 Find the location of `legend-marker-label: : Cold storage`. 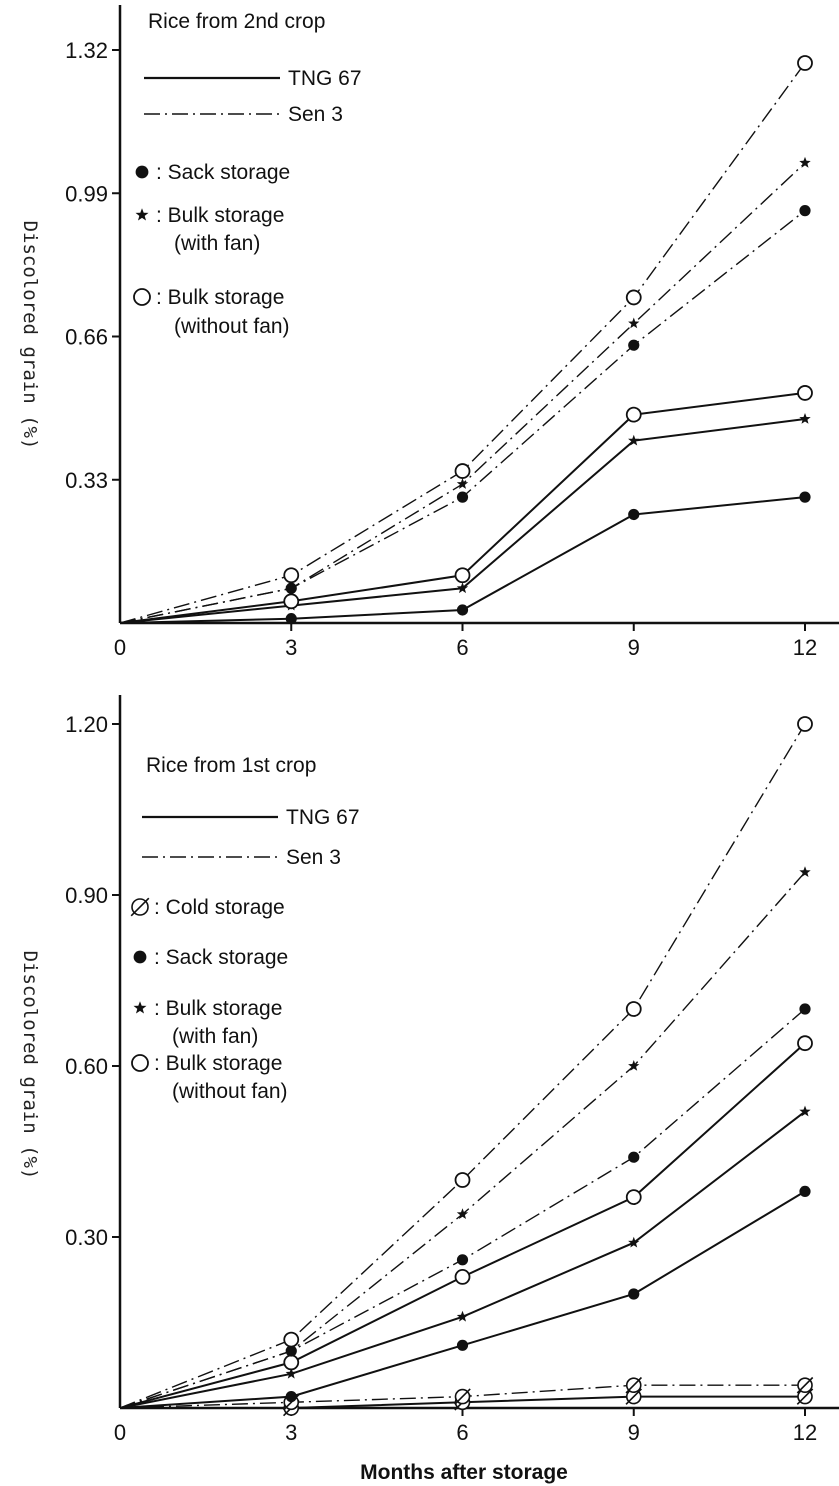

legend-marker-label: : Cold storage is located at coordinates (219, 907).